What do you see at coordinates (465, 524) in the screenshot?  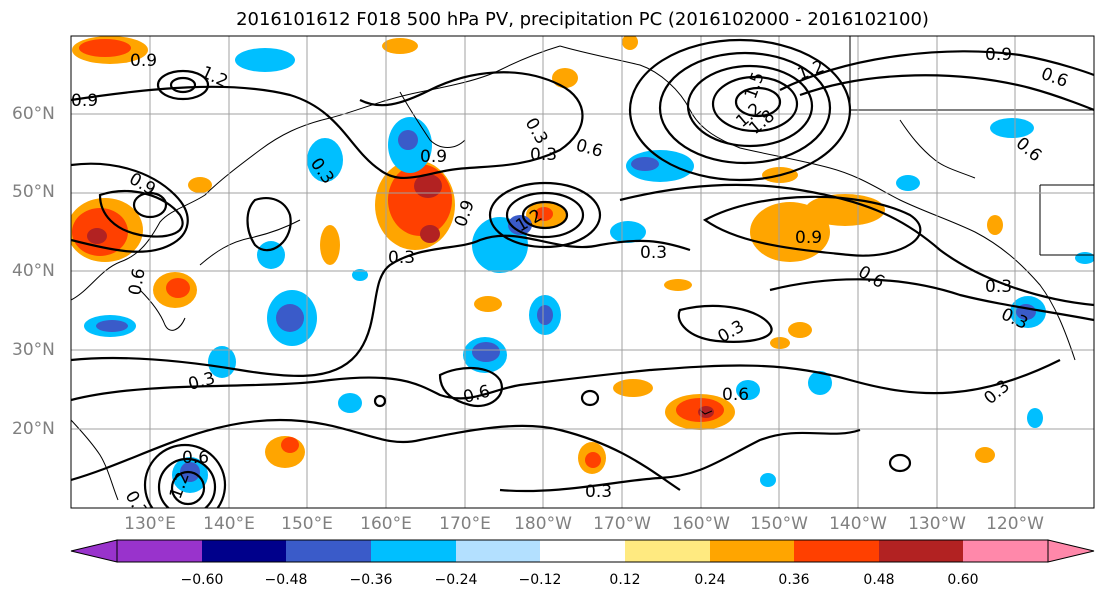 I see `lon-label: 170°E` at bounding box center [465, 524].